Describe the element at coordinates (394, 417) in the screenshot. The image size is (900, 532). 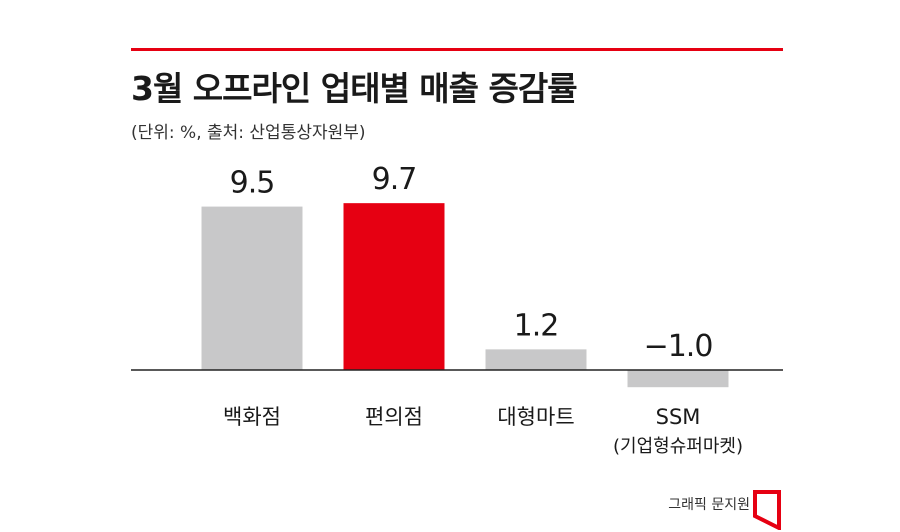
I see `category-label-1: 편의점` at that location.